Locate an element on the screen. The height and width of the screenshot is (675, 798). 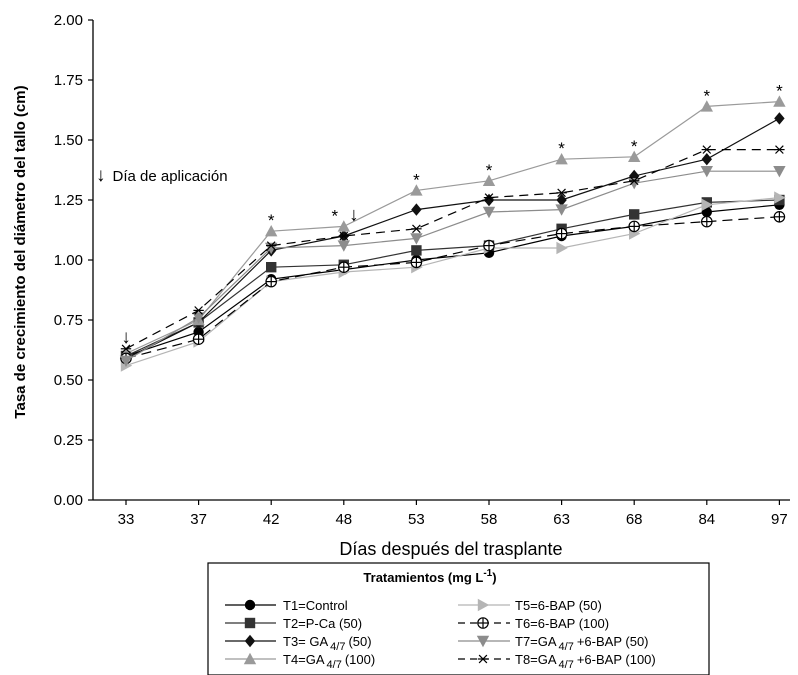
x-tick-label: 53 is located at coordinates (416, 519).